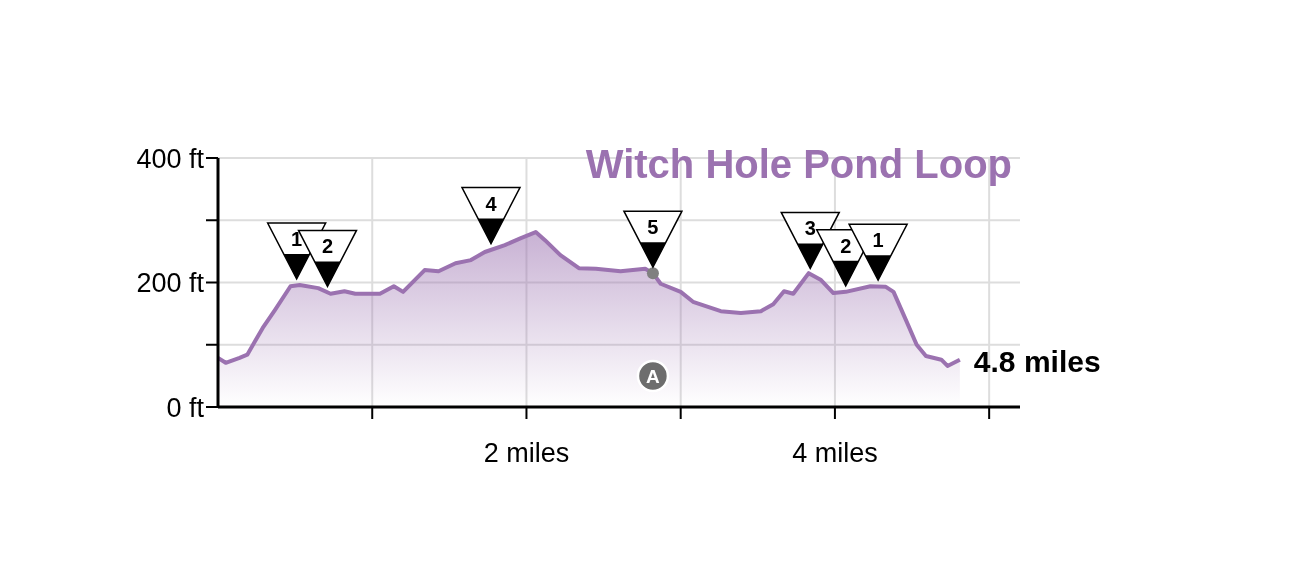  Describe the element at coordinates (185, 407) in the screenshot. I see `y-tick-label: 0 ft` at that location.